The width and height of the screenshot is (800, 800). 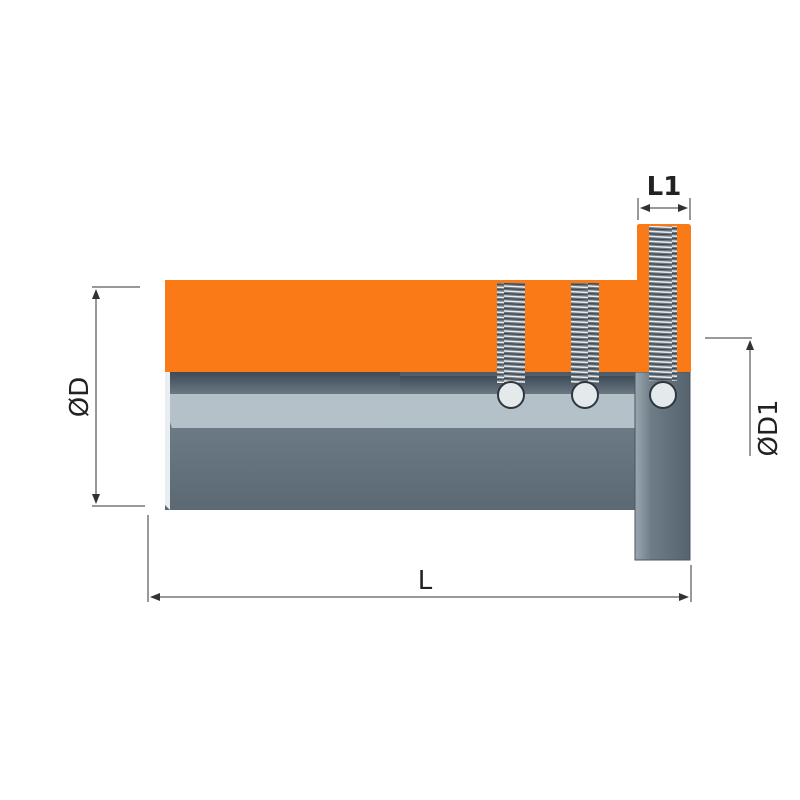 I want to click on orange-body, so click(x=428, y=298).